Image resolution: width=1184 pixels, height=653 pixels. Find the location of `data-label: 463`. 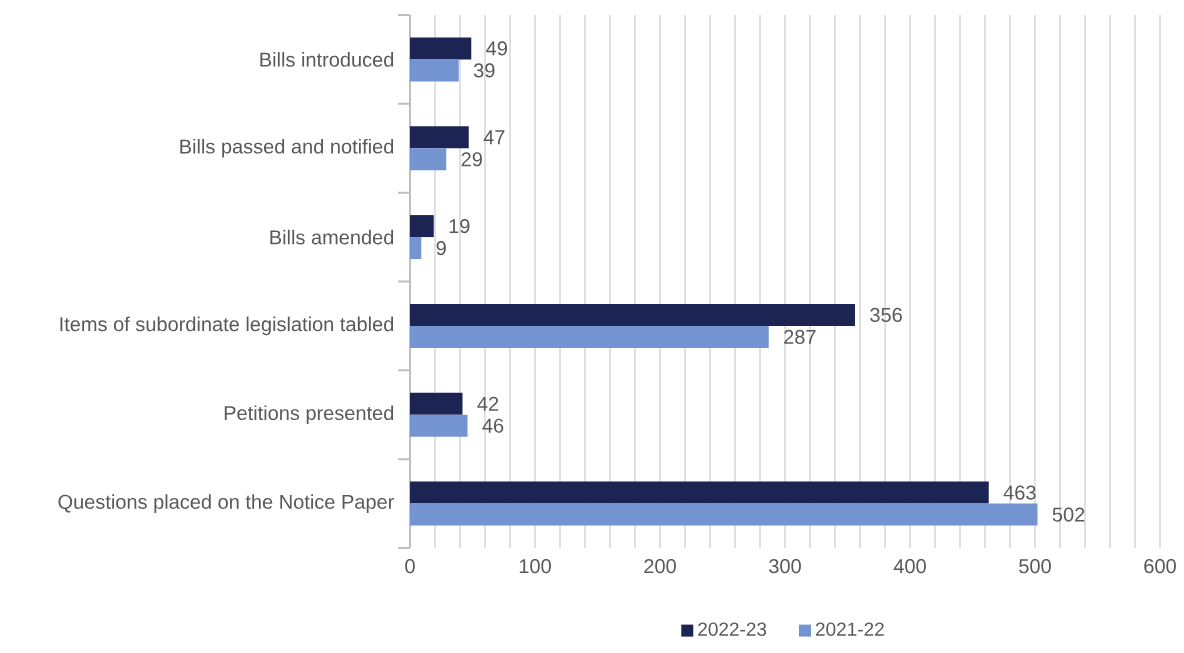

data-label: 463 is located at coordinates (1019, 492).